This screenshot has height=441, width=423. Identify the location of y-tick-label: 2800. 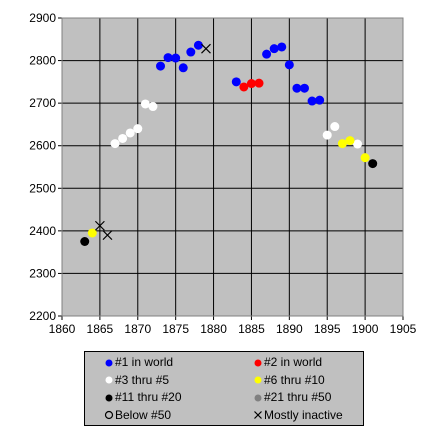
(42, 61).